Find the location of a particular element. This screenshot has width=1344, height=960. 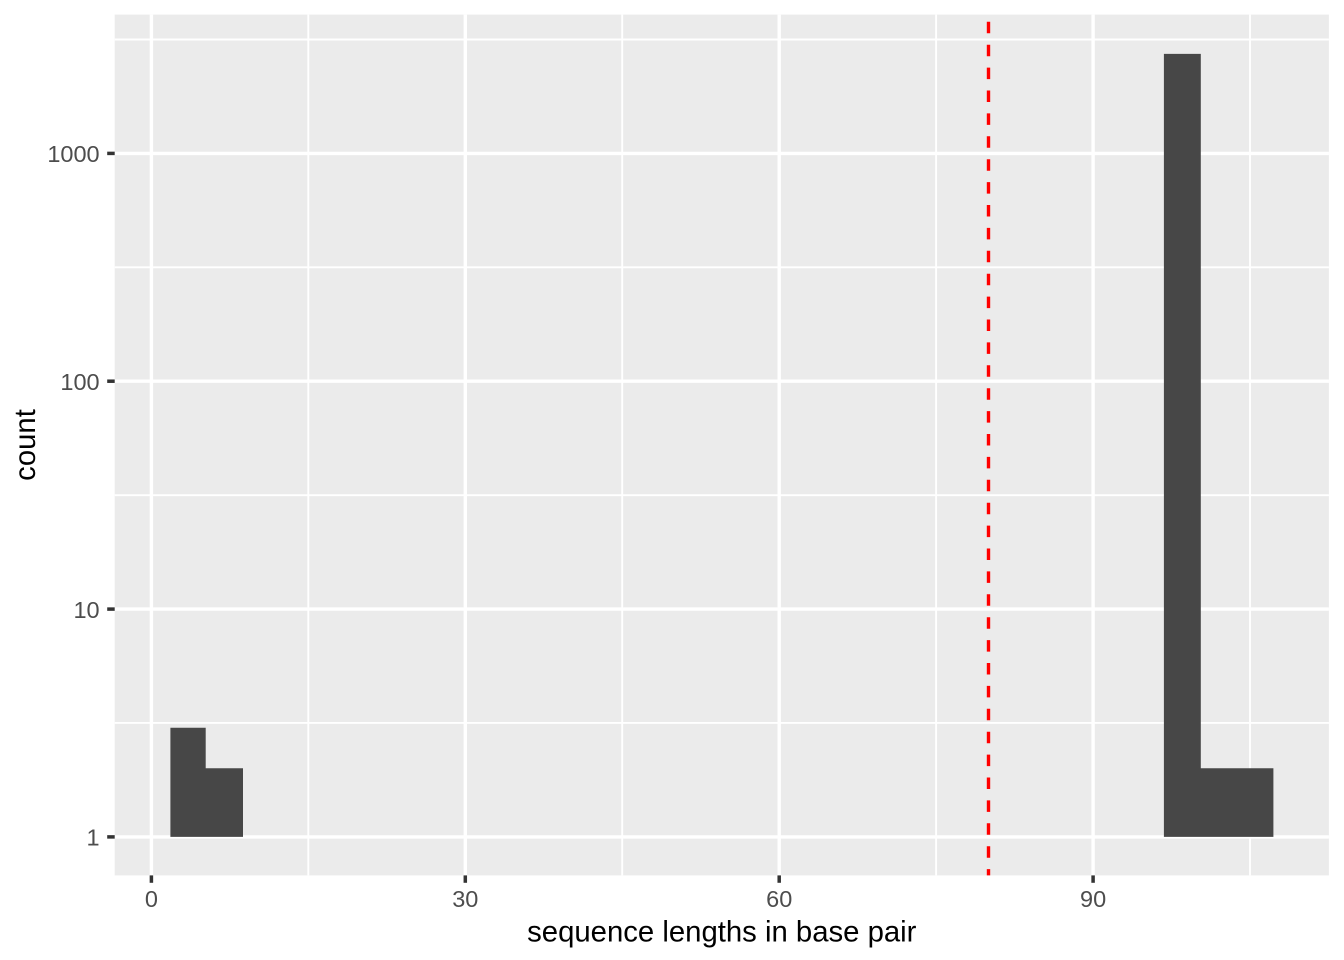

svg-text: 1 is located at coordinates (93, 838).